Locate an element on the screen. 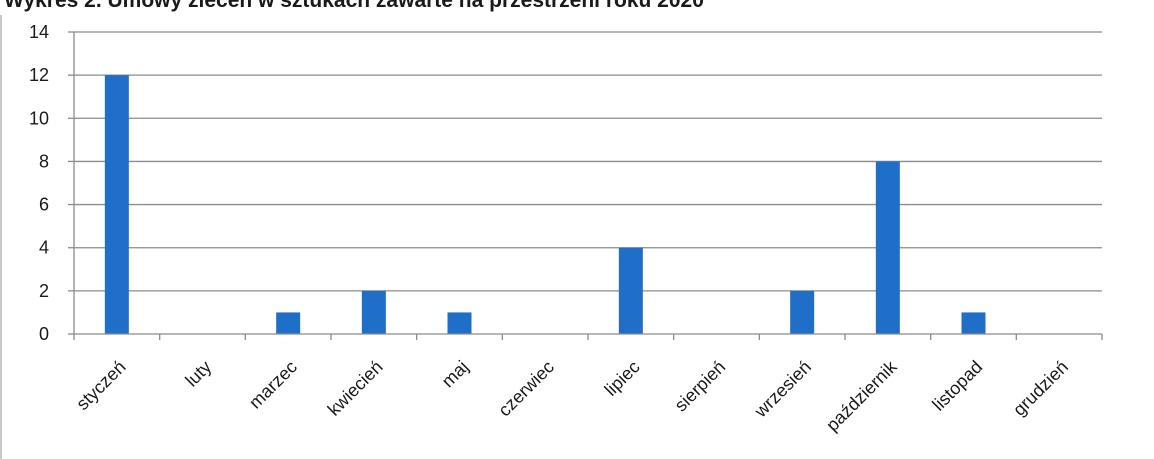  y-tick-label: 2 is located at coordinates (44, 291).